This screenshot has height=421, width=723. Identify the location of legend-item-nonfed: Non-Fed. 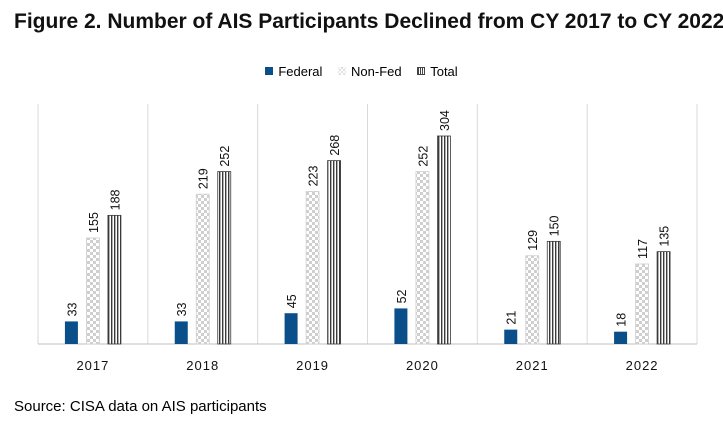
(370, 71).